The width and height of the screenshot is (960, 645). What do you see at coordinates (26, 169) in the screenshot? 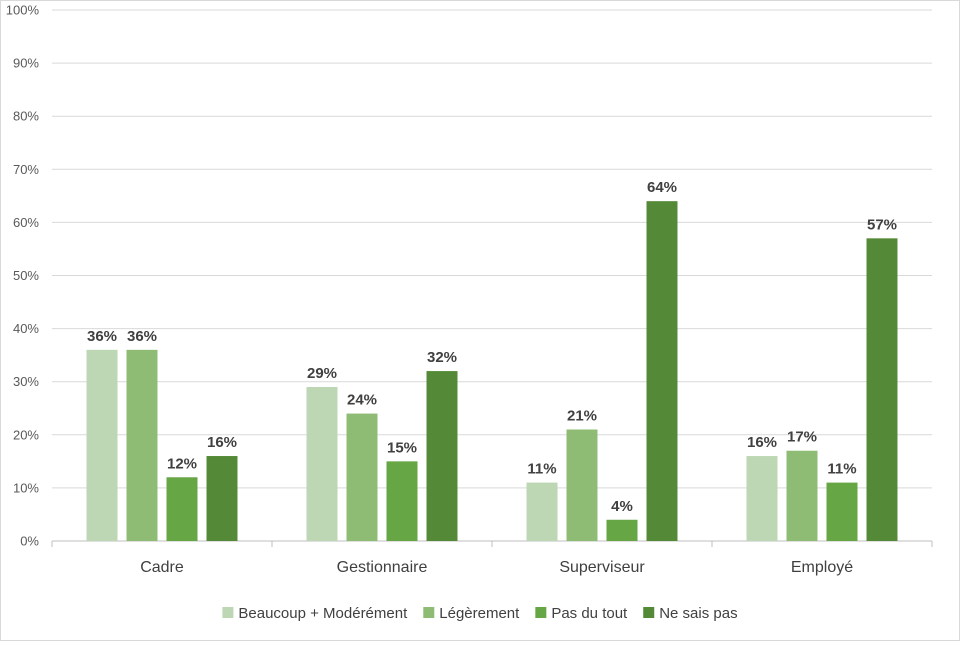
I see `y-tick-label: 70%` at bounding box center [26, 169].